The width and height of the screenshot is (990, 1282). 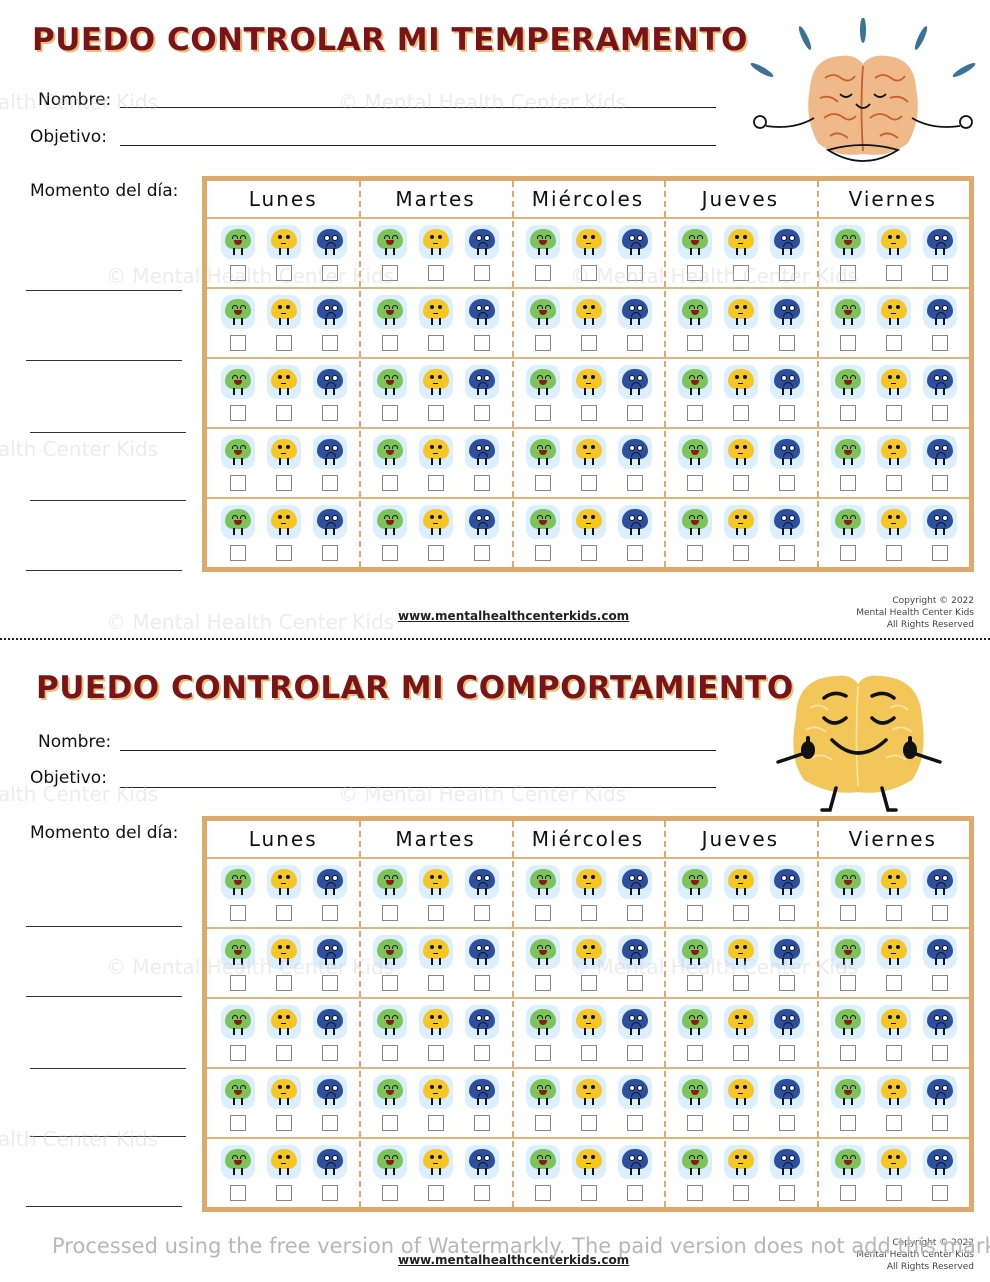 I want to click on name-field, so click(x=418, y=107).